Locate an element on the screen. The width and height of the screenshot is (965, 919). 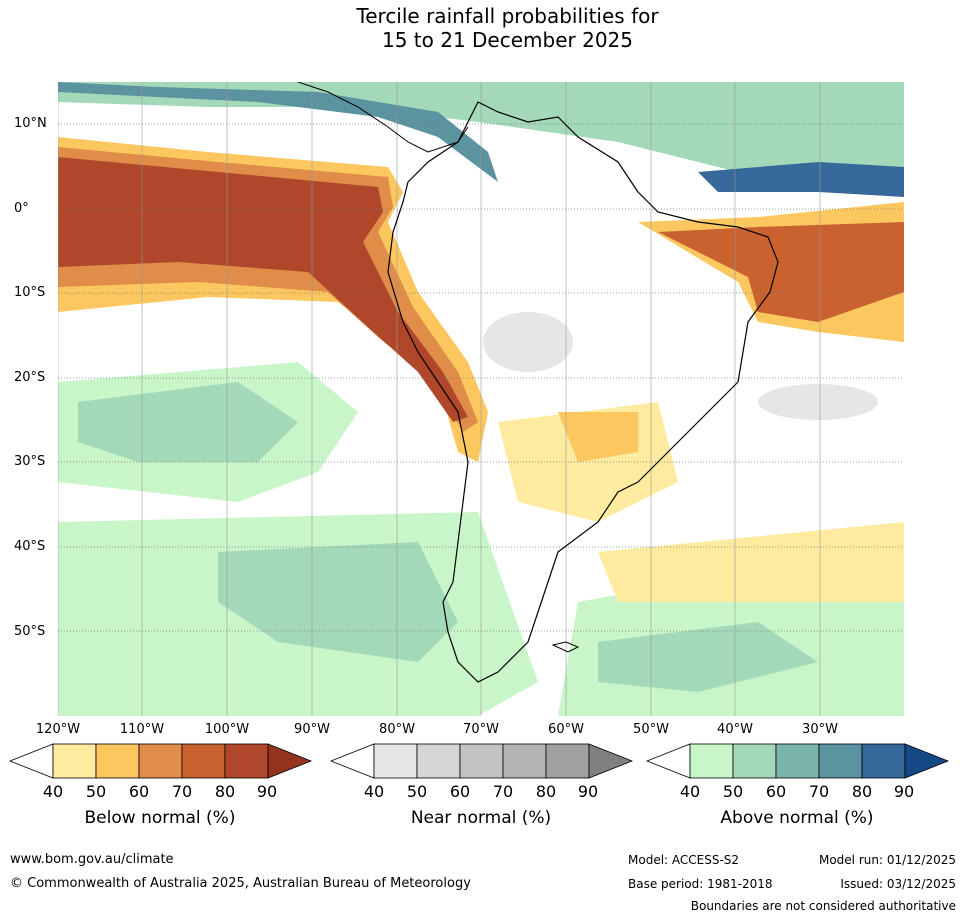
tick-below-50: 50 is located at coordinates (96, 791).